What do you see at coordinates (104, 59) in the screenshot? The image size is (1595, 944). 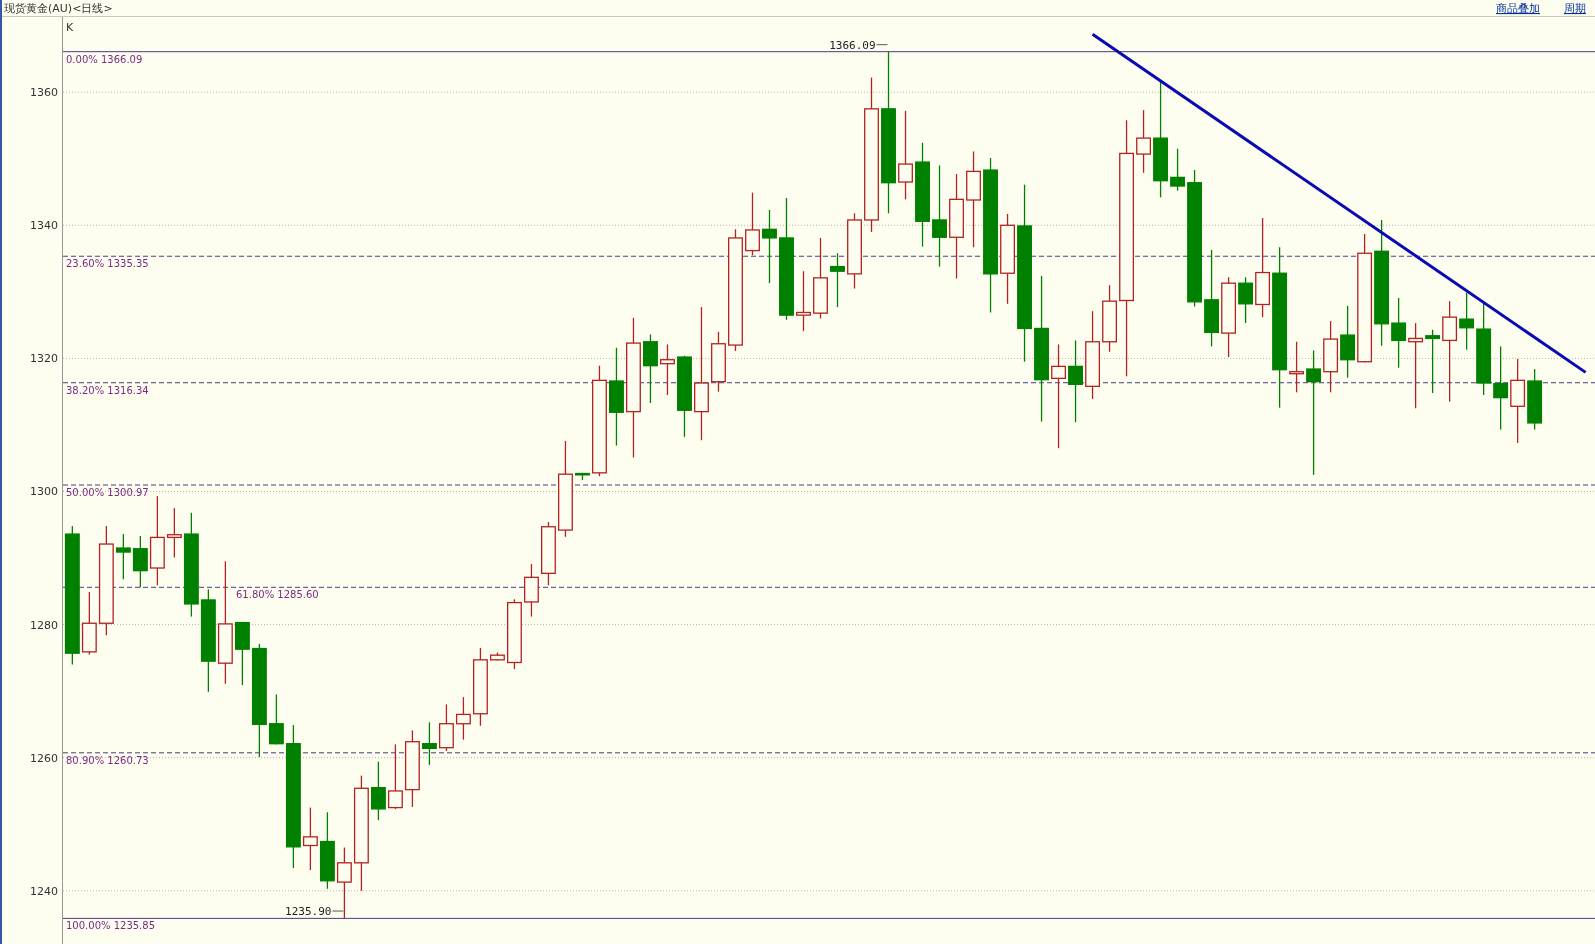 I see `ref-line-label: 0.00% 1366.09` at bounding box center [104, 59].